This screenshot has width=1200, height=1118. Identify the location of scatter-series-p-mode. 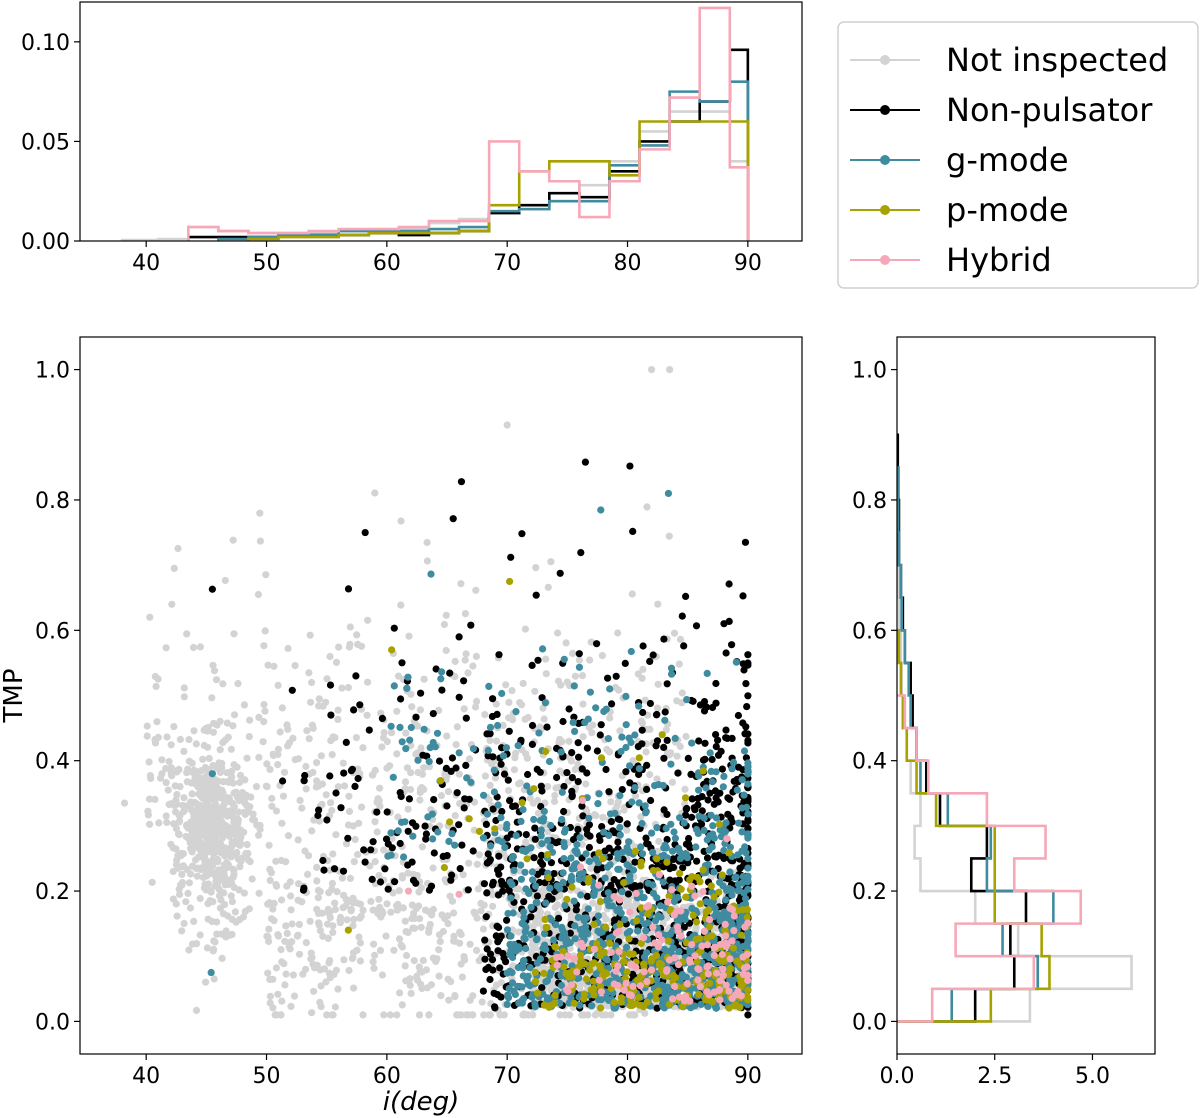
(594, 871).